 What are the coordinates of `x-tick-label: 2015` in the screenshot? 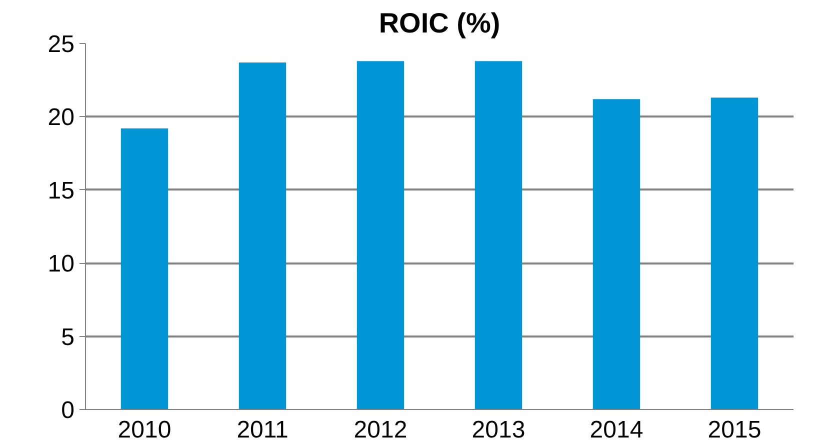 It's located at (735, 429).